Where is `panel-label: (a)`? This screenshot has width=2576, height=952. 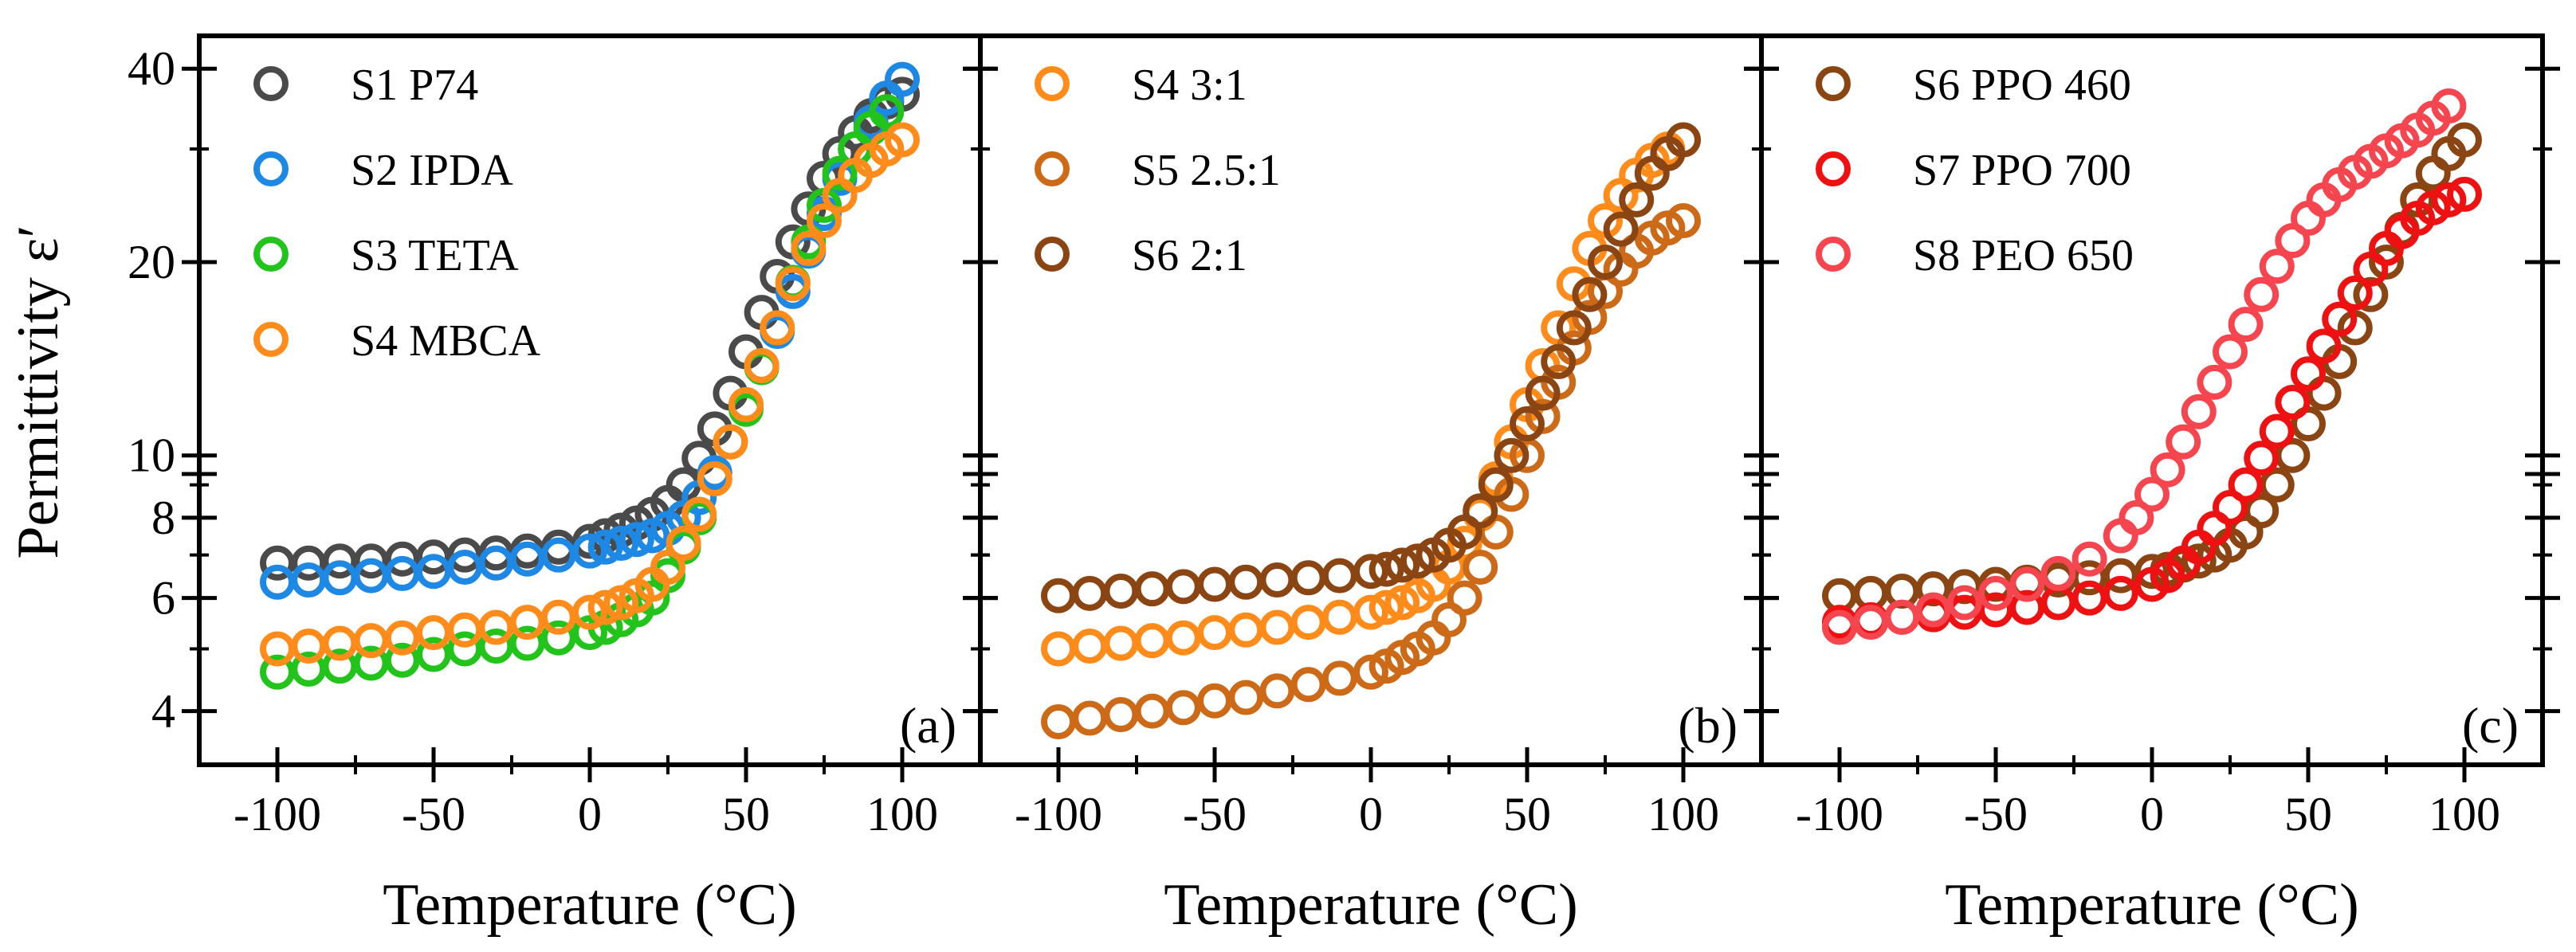 panel-label: (a) is located at coordinates (928, 725).